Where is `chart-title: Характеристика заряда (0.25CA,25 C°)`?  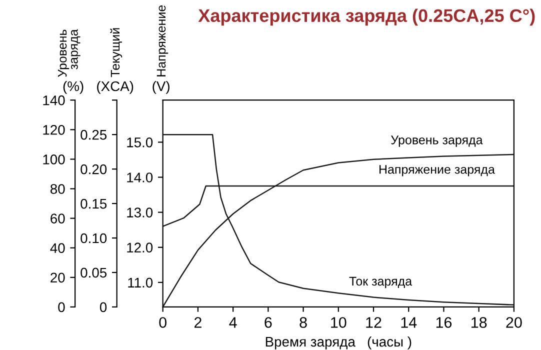
chart-title: Характеристика заряда (0.25CA,25 C°) is located at coordinates (366, 17).